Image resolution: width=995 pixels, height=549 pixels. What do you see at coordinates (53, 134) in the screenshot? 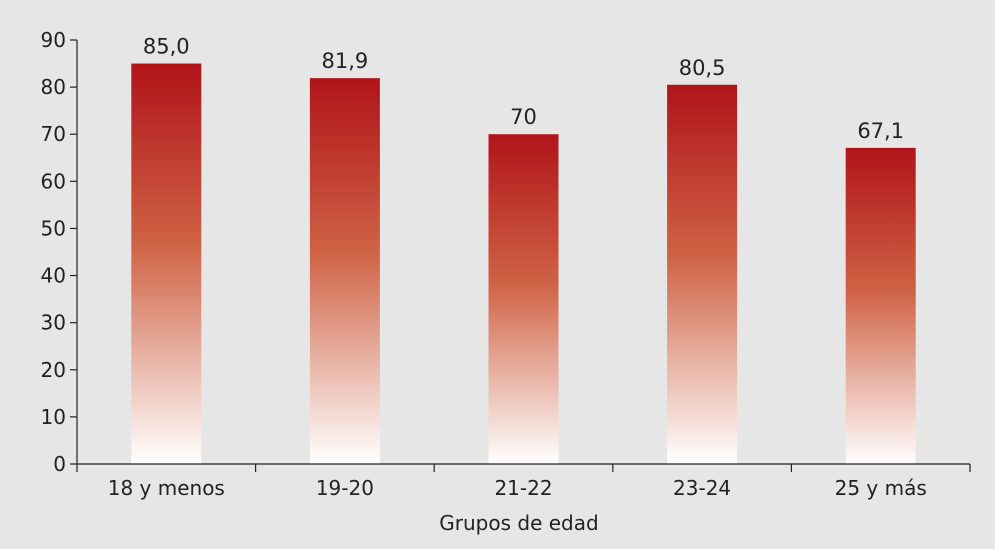
I see `y-tick-label-7: 70` at bounding box center [53, 134].